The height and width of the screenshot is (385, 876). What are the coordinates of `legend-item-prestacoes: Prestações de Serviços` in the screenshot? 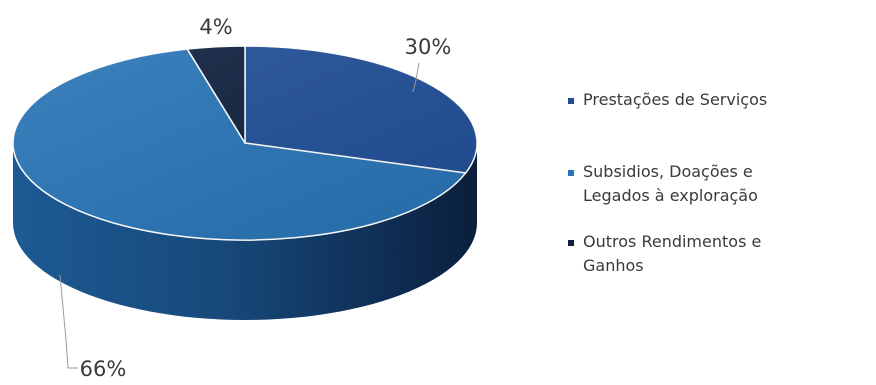 It's located at (700, 100).